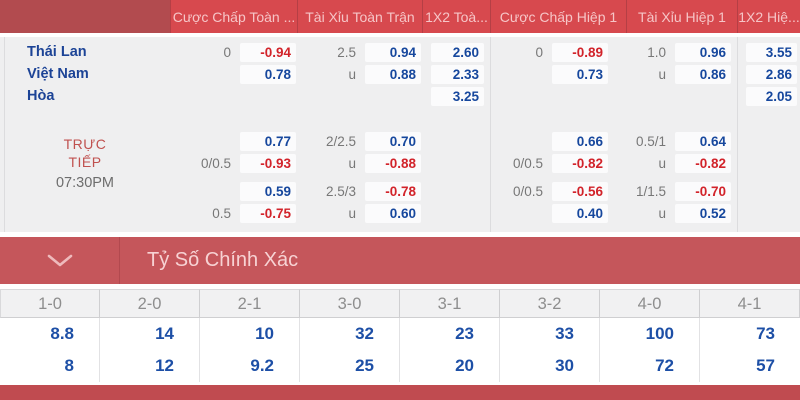 The image size is (800, 400). I want to click on score-odds-value: 8.8, so click(50, 334).